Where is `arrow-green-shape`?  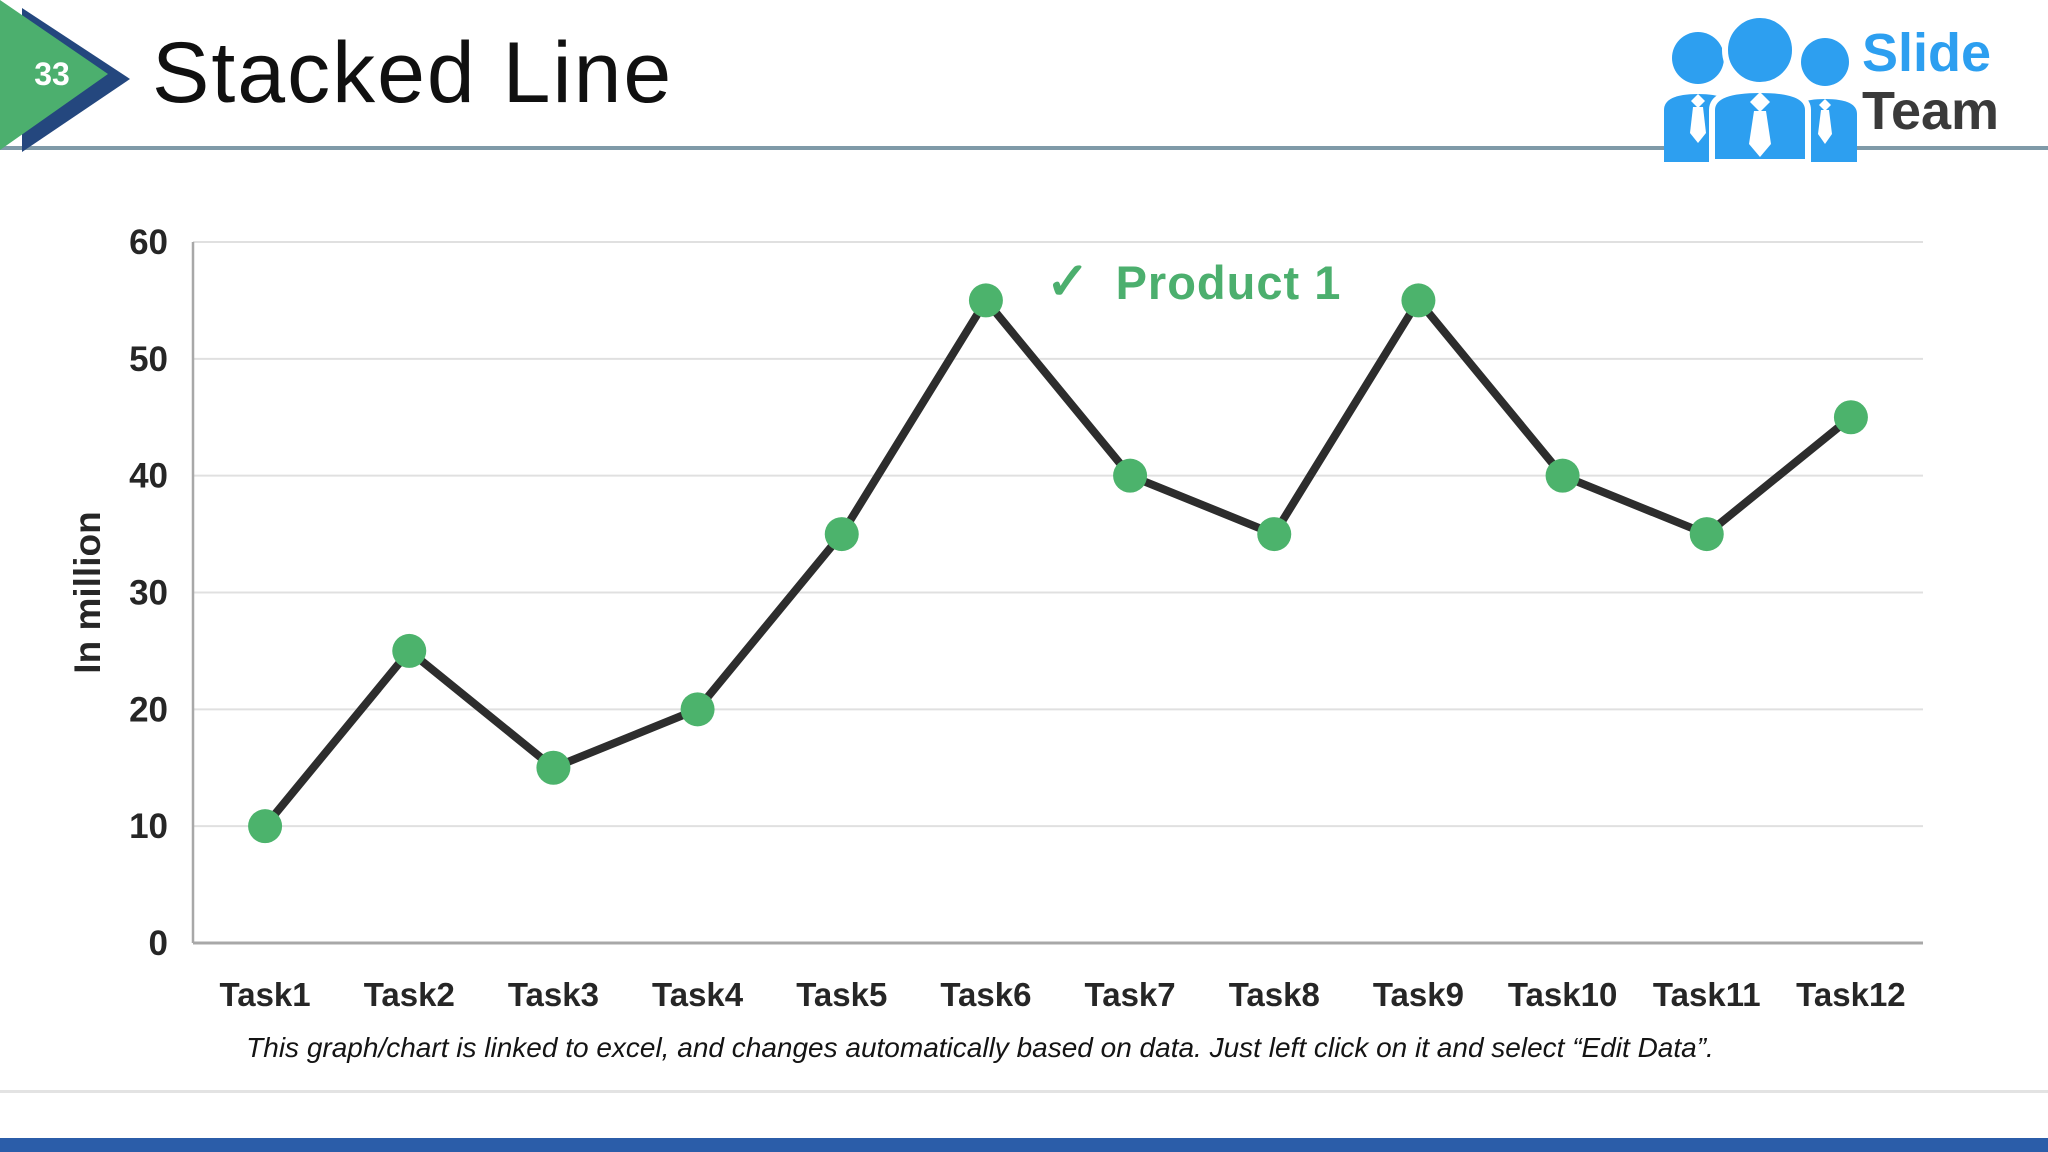
arrow-green-shape is located at coordinates (54, 75).